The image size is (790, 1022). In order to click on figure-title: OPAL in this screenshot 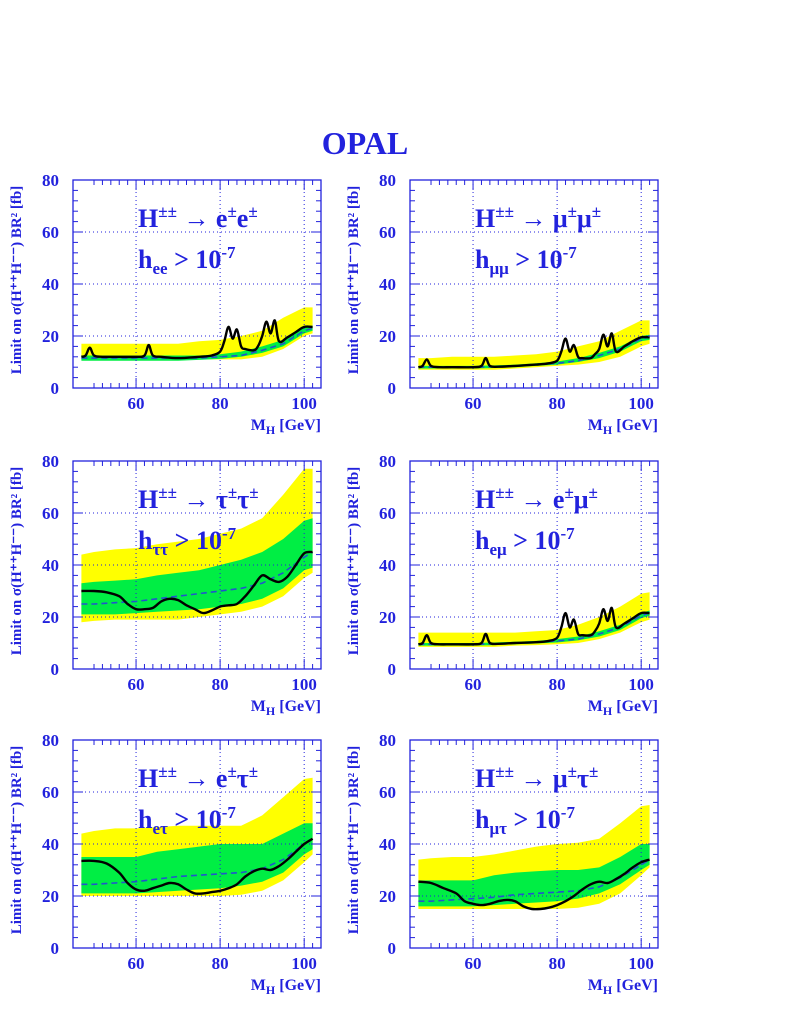, I will do `click(365, 143)`.